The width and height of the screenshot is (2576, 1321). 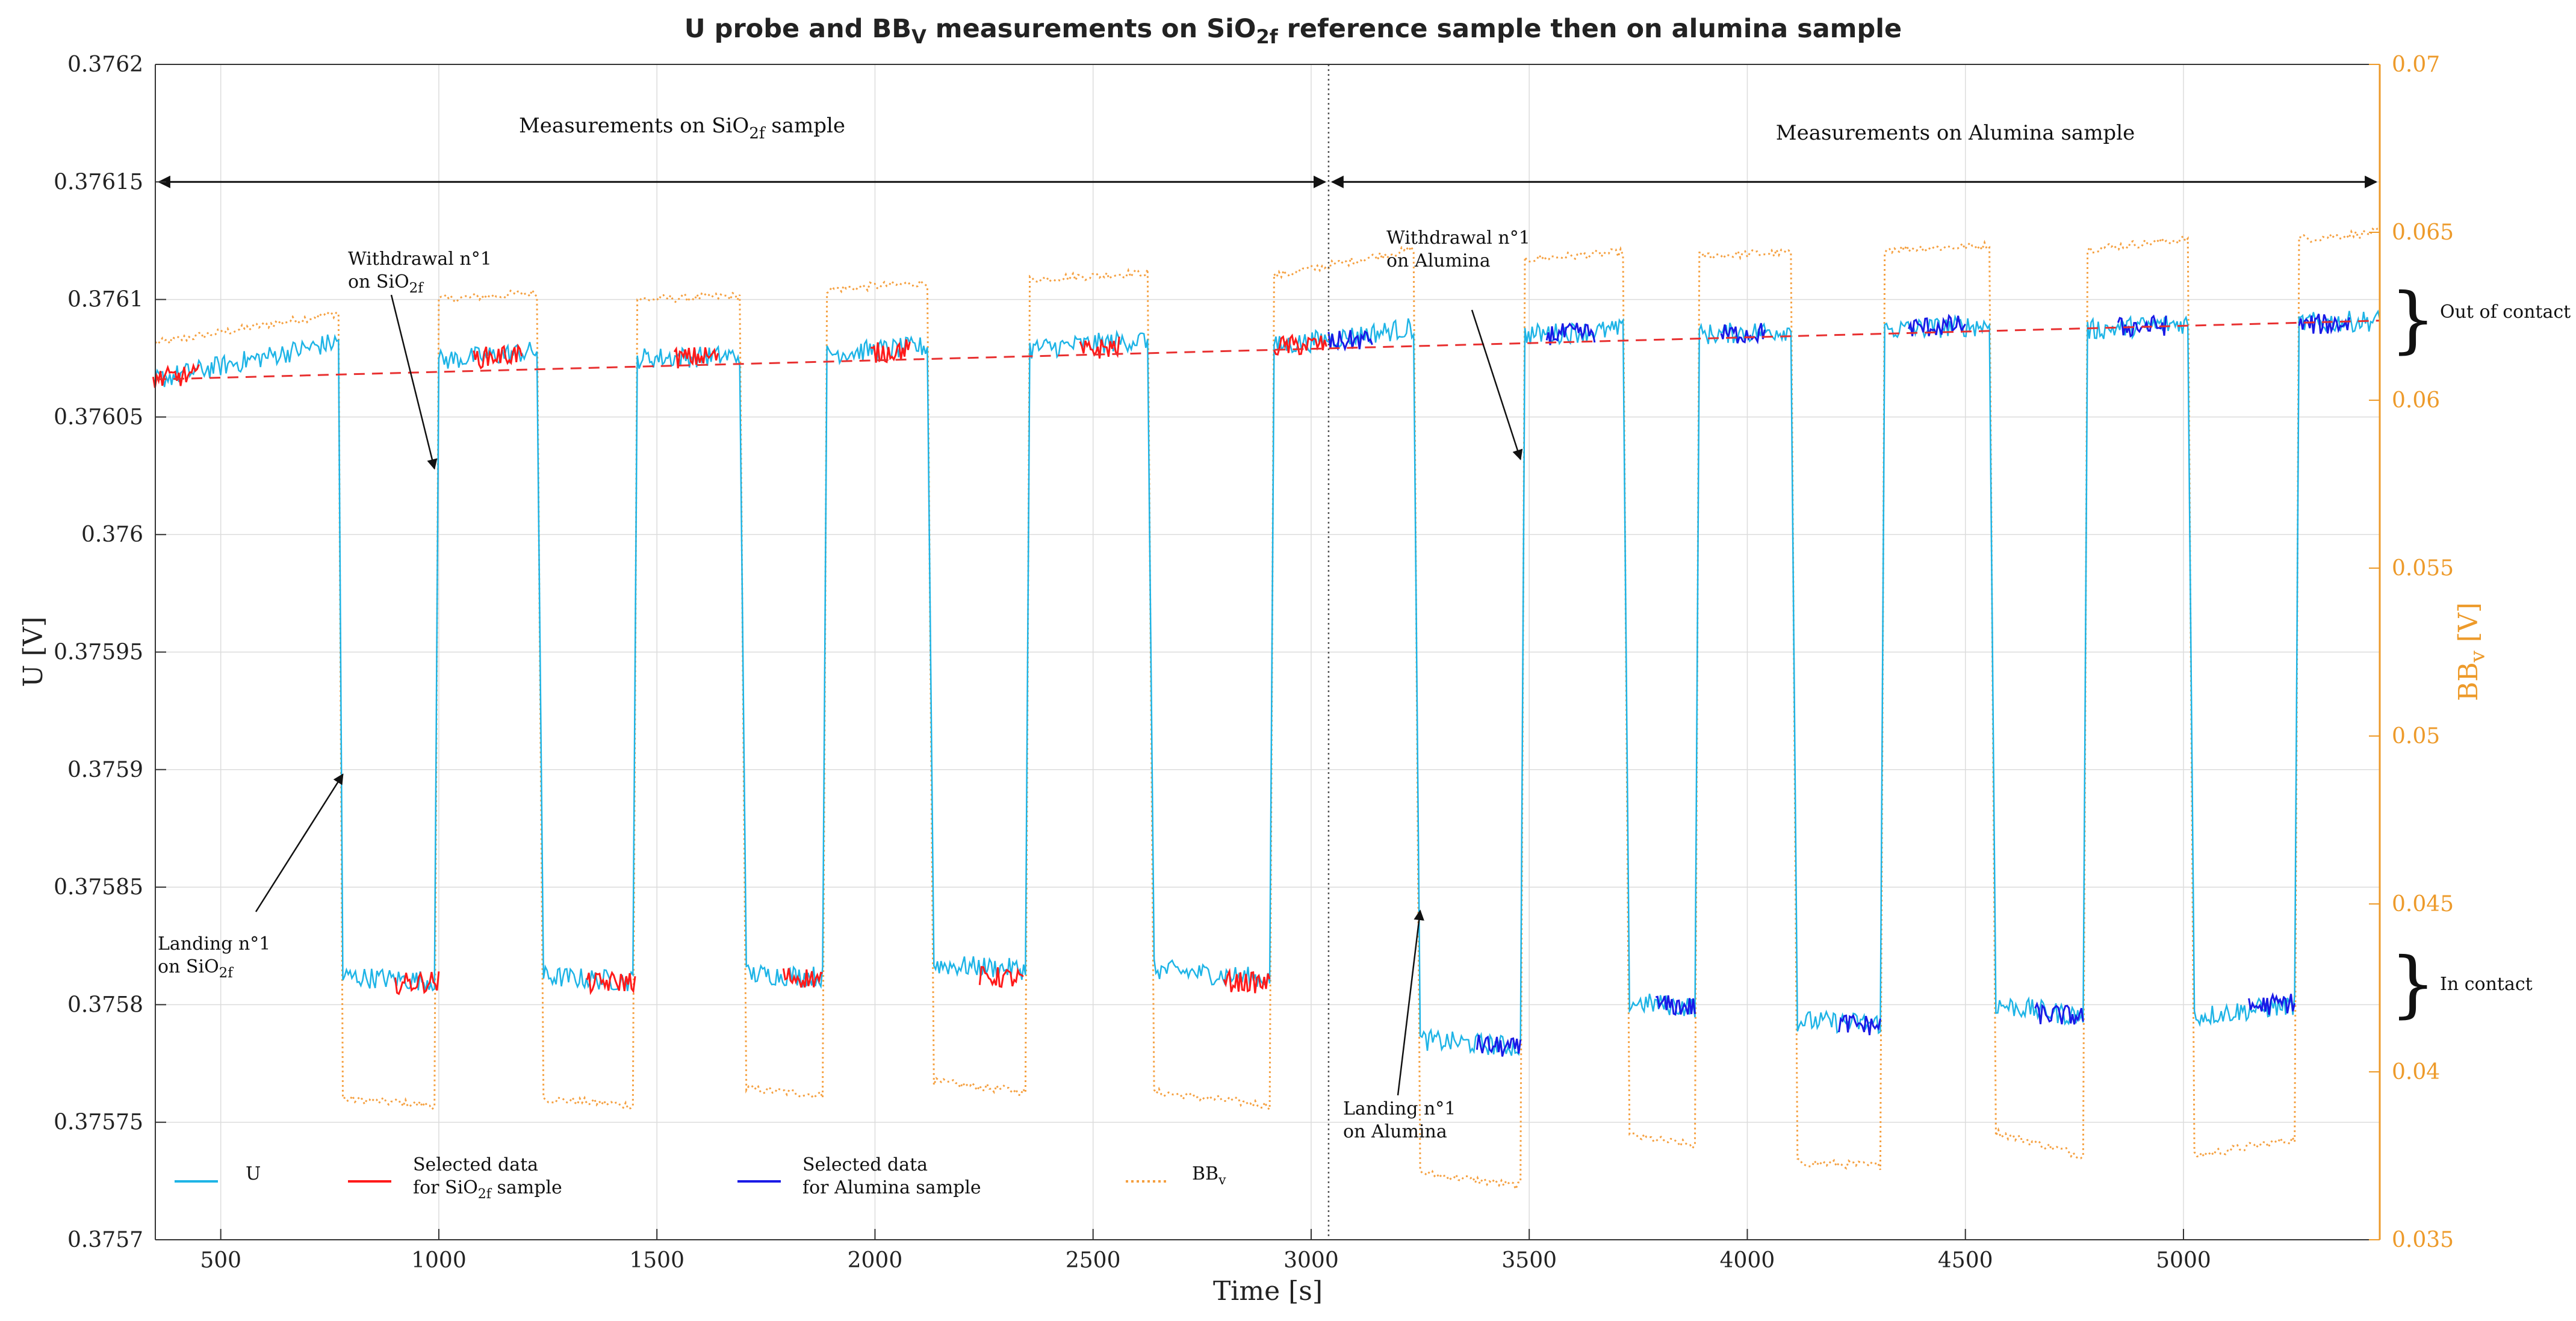 I want to click on x-tick-label: 4500, so click(x=1965, y=1261).